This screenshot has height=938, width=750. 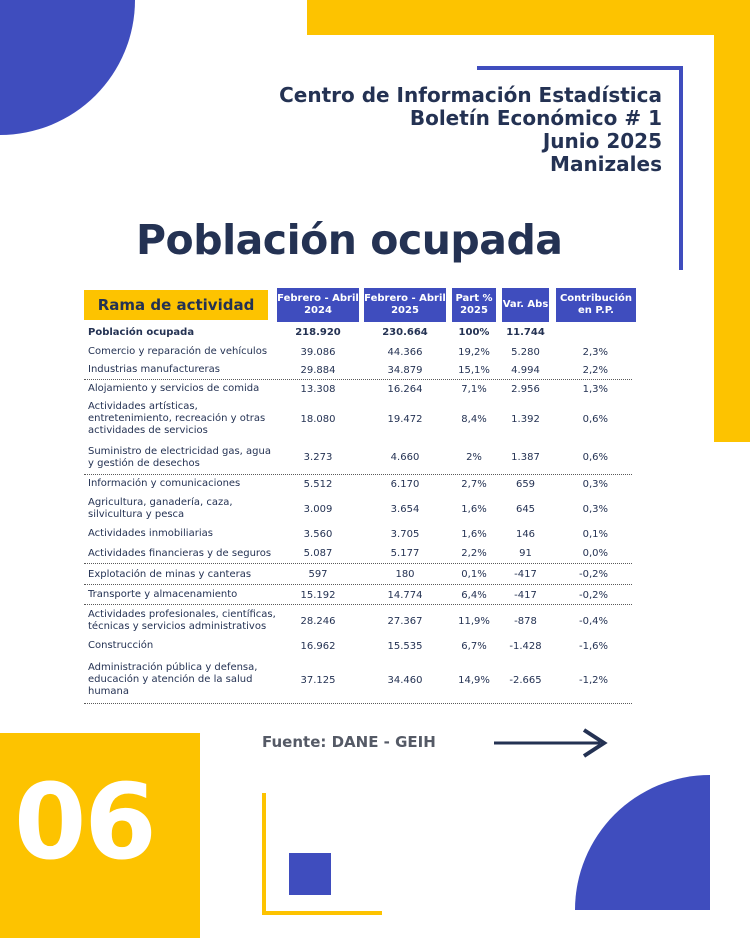 I want to click on row-var: -878, so click(x=525, y=621).